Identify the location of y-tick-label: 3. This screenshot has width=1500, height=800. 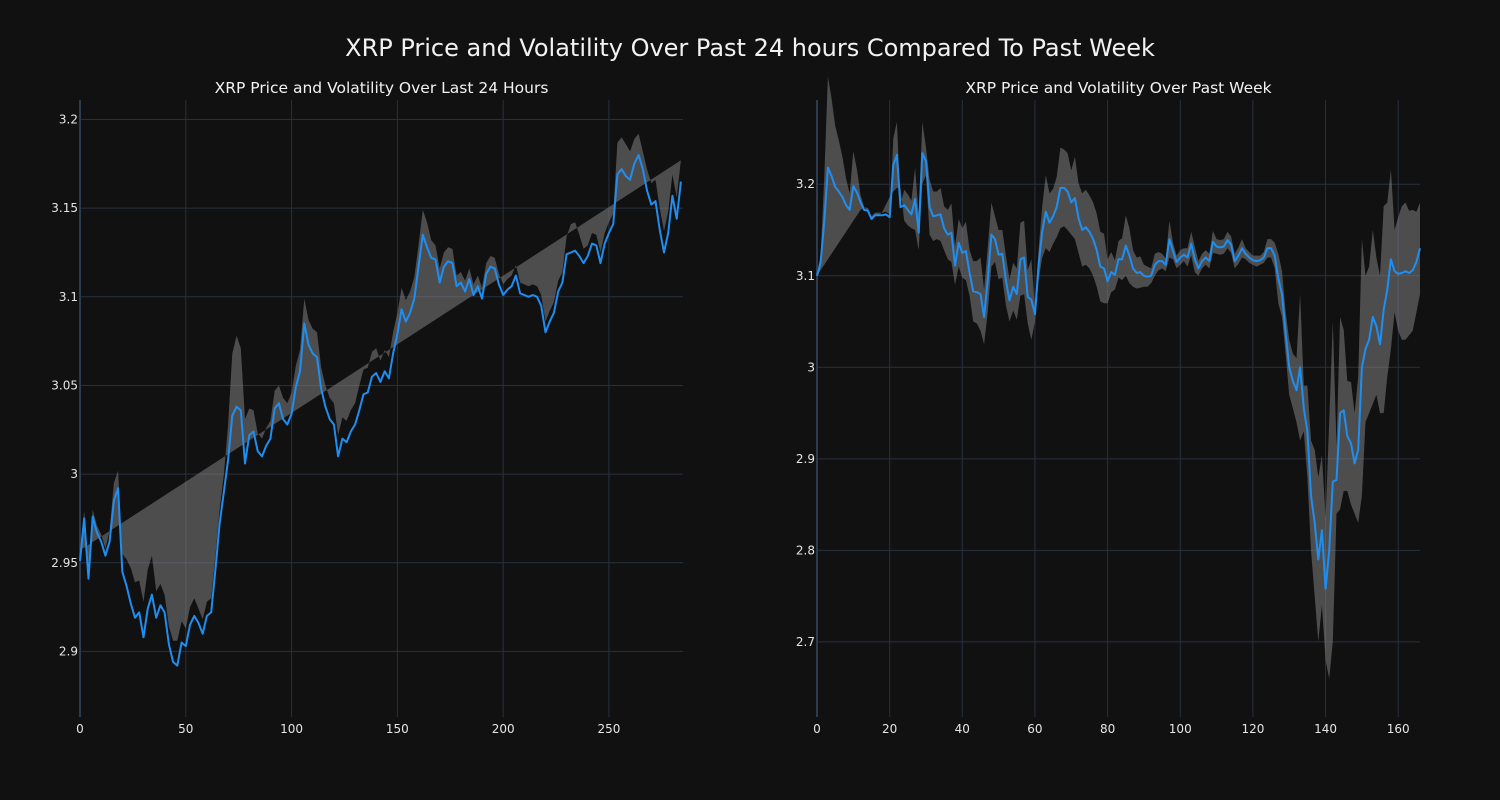
(74, 474).